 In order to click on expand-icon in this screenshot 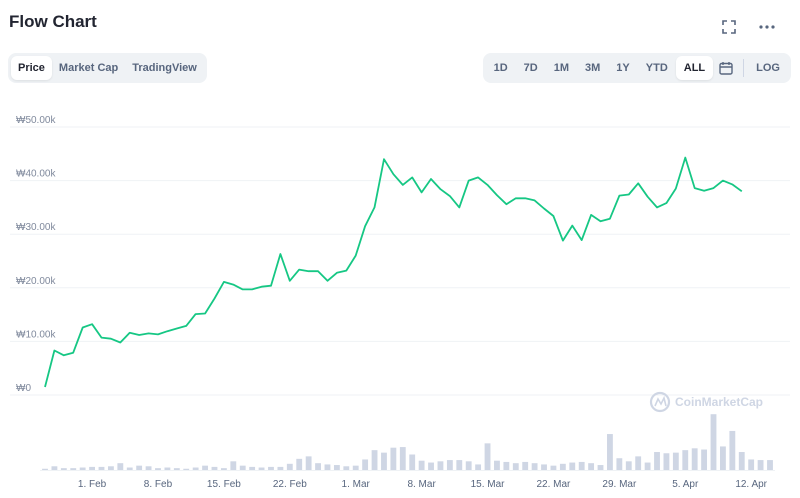, I will do `click(729, 27)`.